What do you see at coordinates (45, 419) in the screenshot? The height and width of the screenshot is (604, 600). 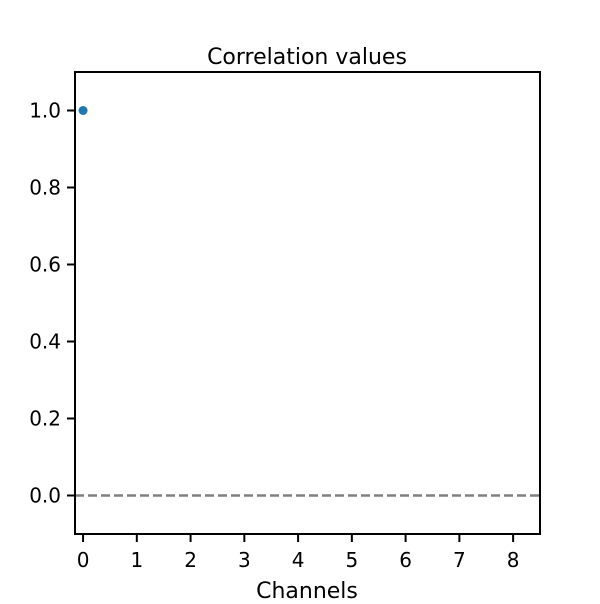 I see `y-tick-label: 0.2` at bounding box center [45, 419].